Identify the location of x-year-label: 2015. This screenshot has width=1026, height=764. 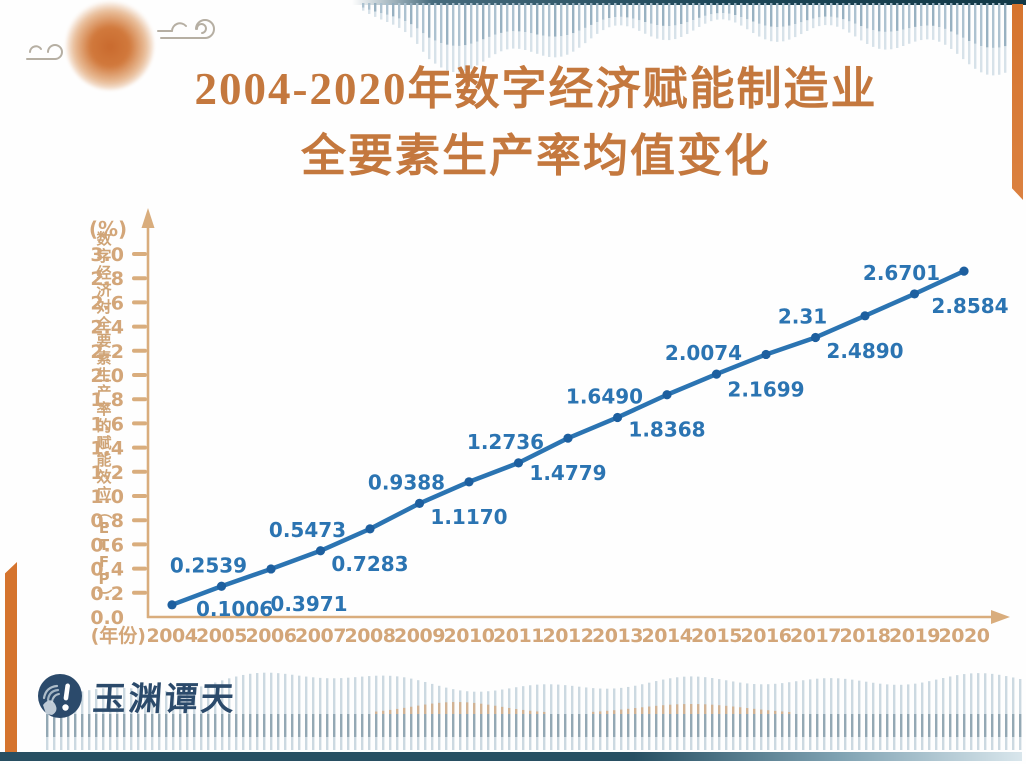
(716, 636).